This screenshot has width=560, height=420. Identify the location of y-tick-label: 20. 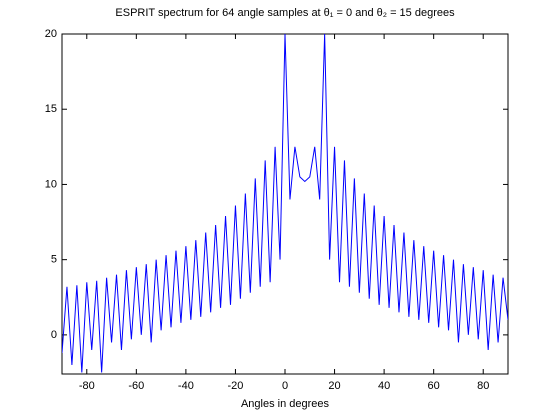
(51, 34).